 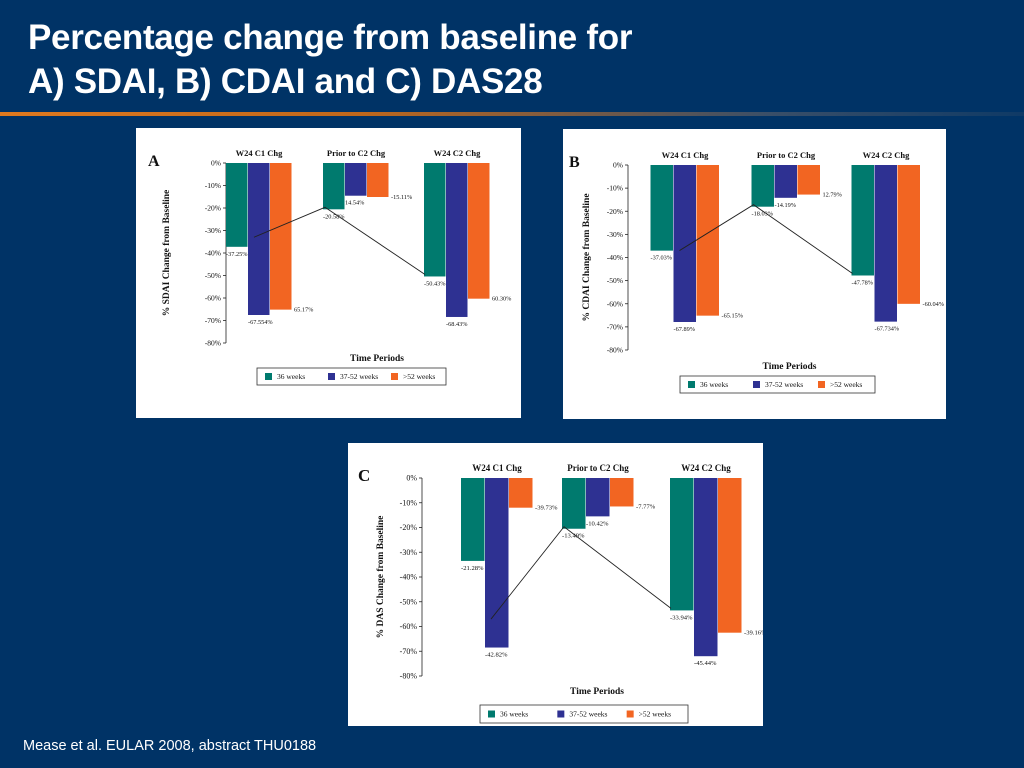 I want to click on data-label: -67.89%, so click(x=685, y=329).